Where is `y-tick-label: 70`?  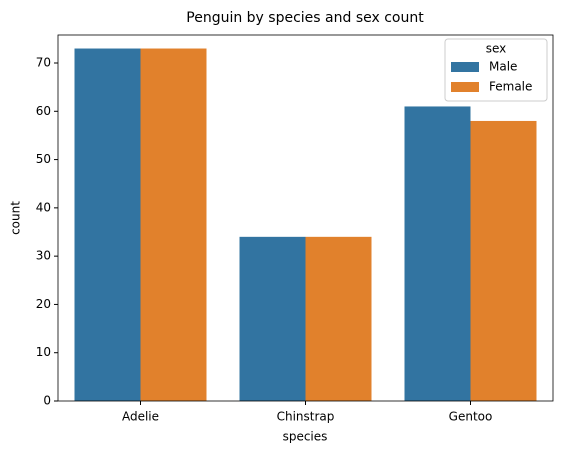
y-tick-label: 70 is located at coordinates (43, 63).